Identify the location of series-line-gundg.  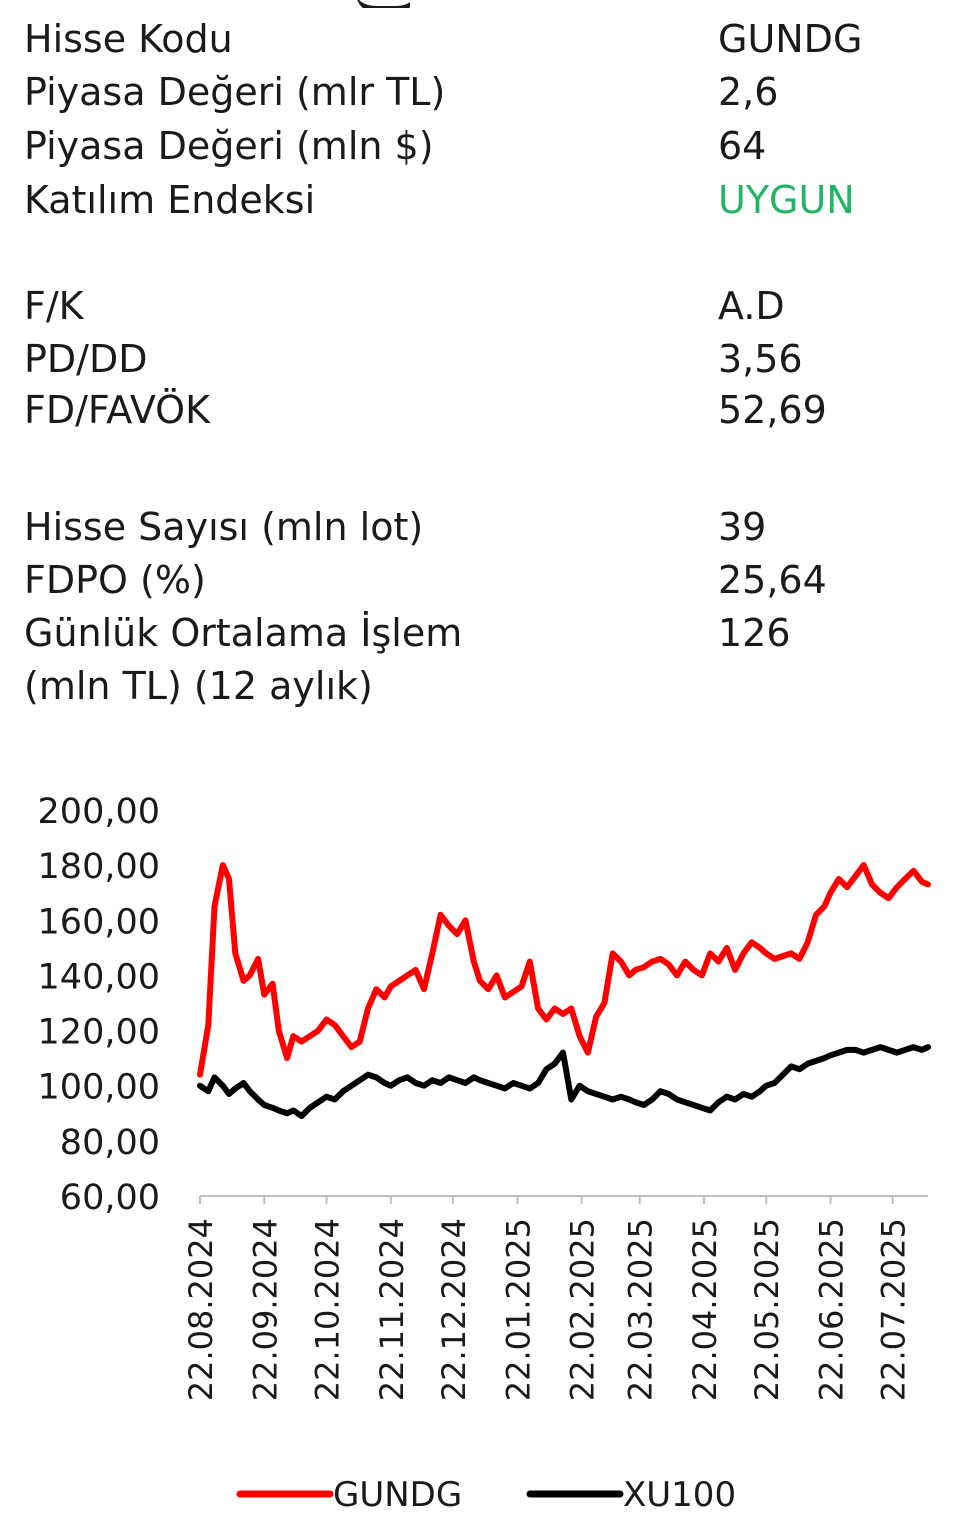
(564, 970).